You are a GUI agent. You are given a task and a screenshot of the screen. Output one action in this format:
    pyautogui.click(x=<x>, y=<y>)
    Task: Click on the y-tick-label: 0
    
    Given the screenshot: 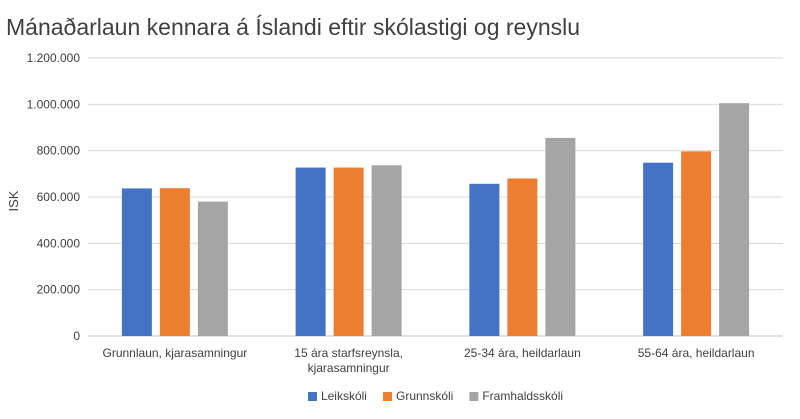 What is the action you would take?
    pyautogui.click(x=76, y=336)
    